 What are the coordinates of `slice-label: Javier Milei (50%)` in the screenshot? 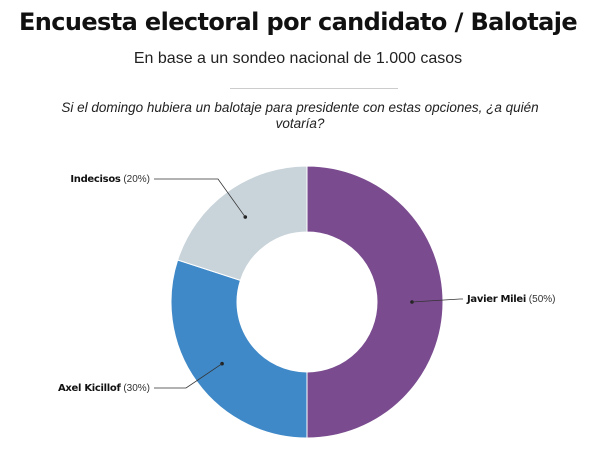 It's located at (510, 299).